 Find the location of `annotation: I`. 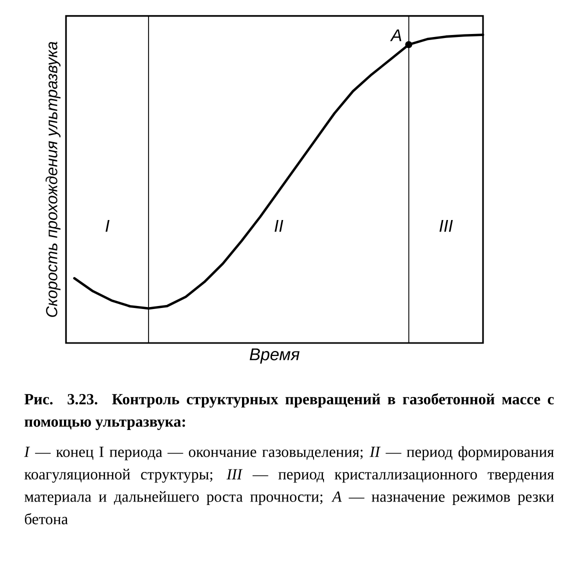

annotation: I is located at coordinates (108, 226).